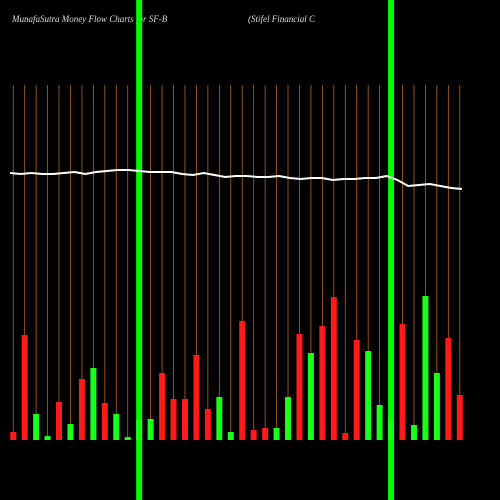 Image resolution: width=500 pixels, height=500 pixels. What do you see at coordinates (236, 179) in the screenshot?
I see `money-flow-line` at bounding box center [236, 179].